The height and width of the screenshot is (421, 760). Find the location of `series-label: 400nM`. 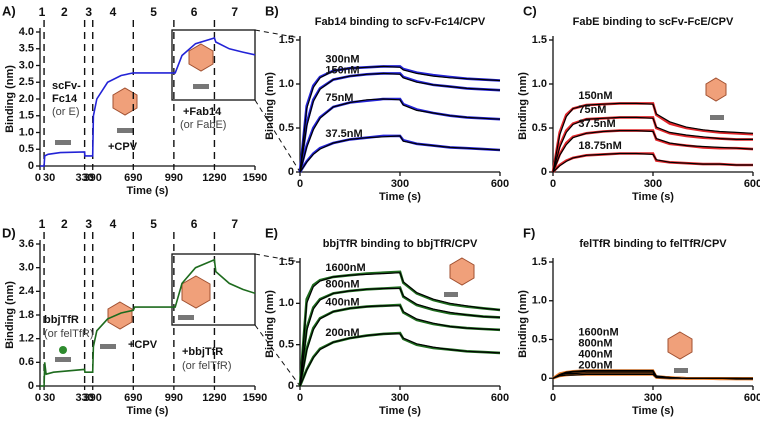

series-label: 400nM is located at coordinates (342, 303).